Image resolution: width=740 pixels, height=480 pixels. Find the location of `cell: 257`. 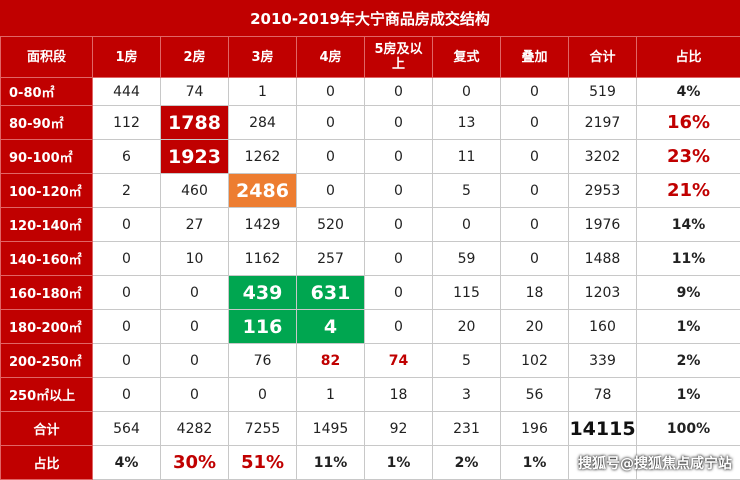

cell: 257 is located at coordinates (331, 259).